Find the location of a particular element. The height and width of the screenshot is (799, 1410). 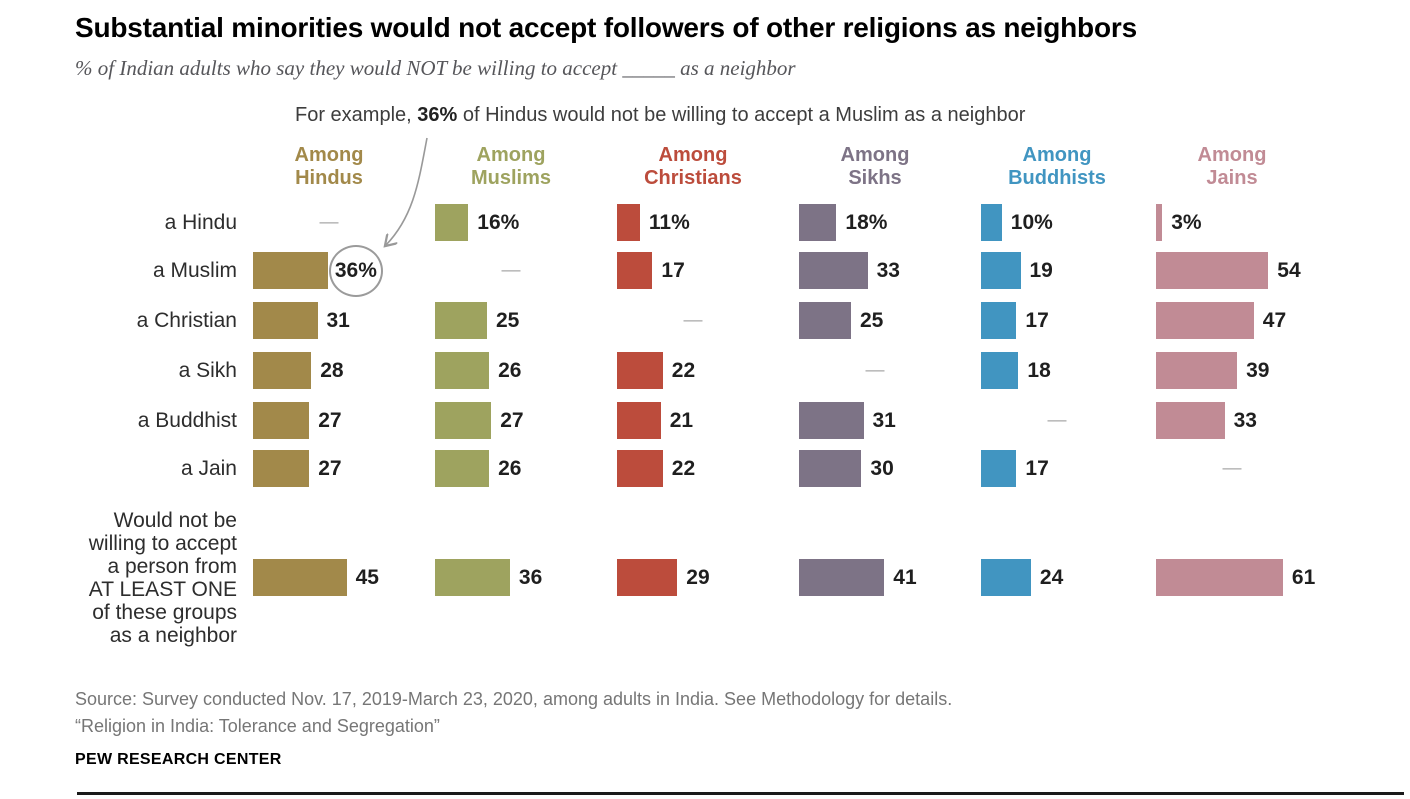

row-label: a Muslim is located at coordinates (194, 270).